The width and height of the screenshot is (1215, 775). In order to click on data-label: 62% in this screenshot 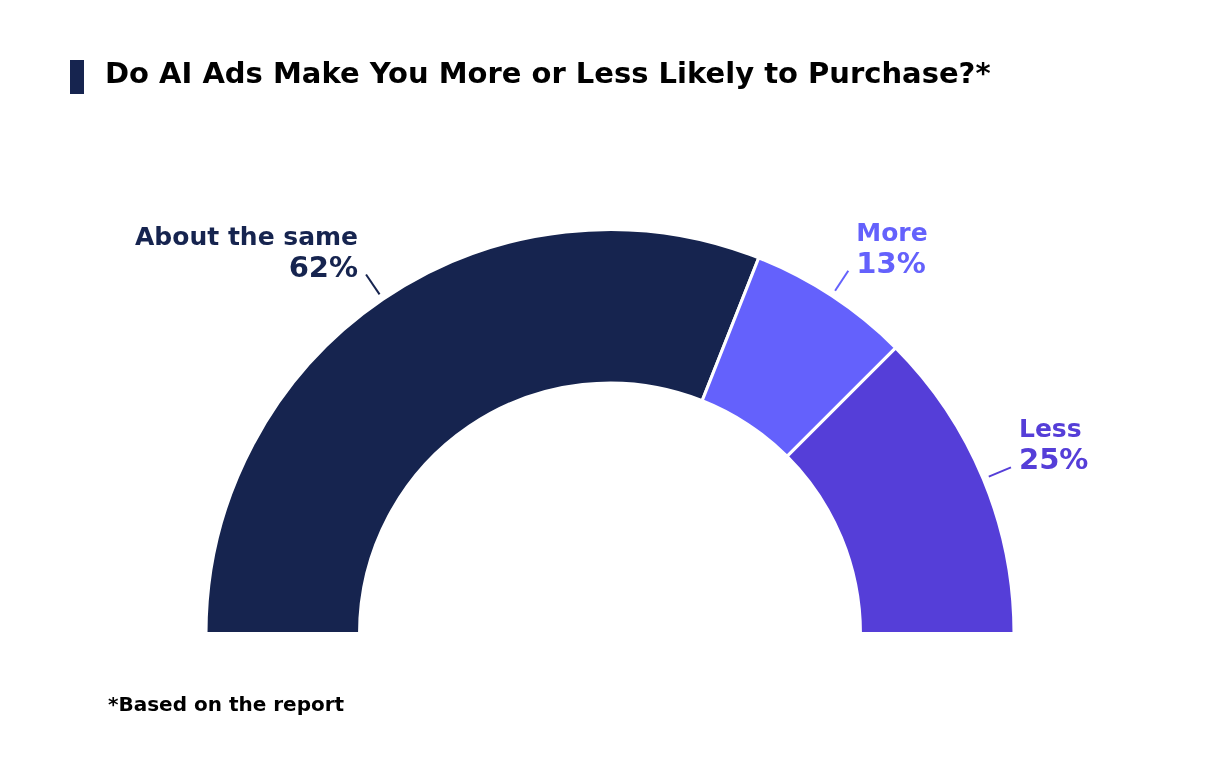, I will do `click(323, 266)`.